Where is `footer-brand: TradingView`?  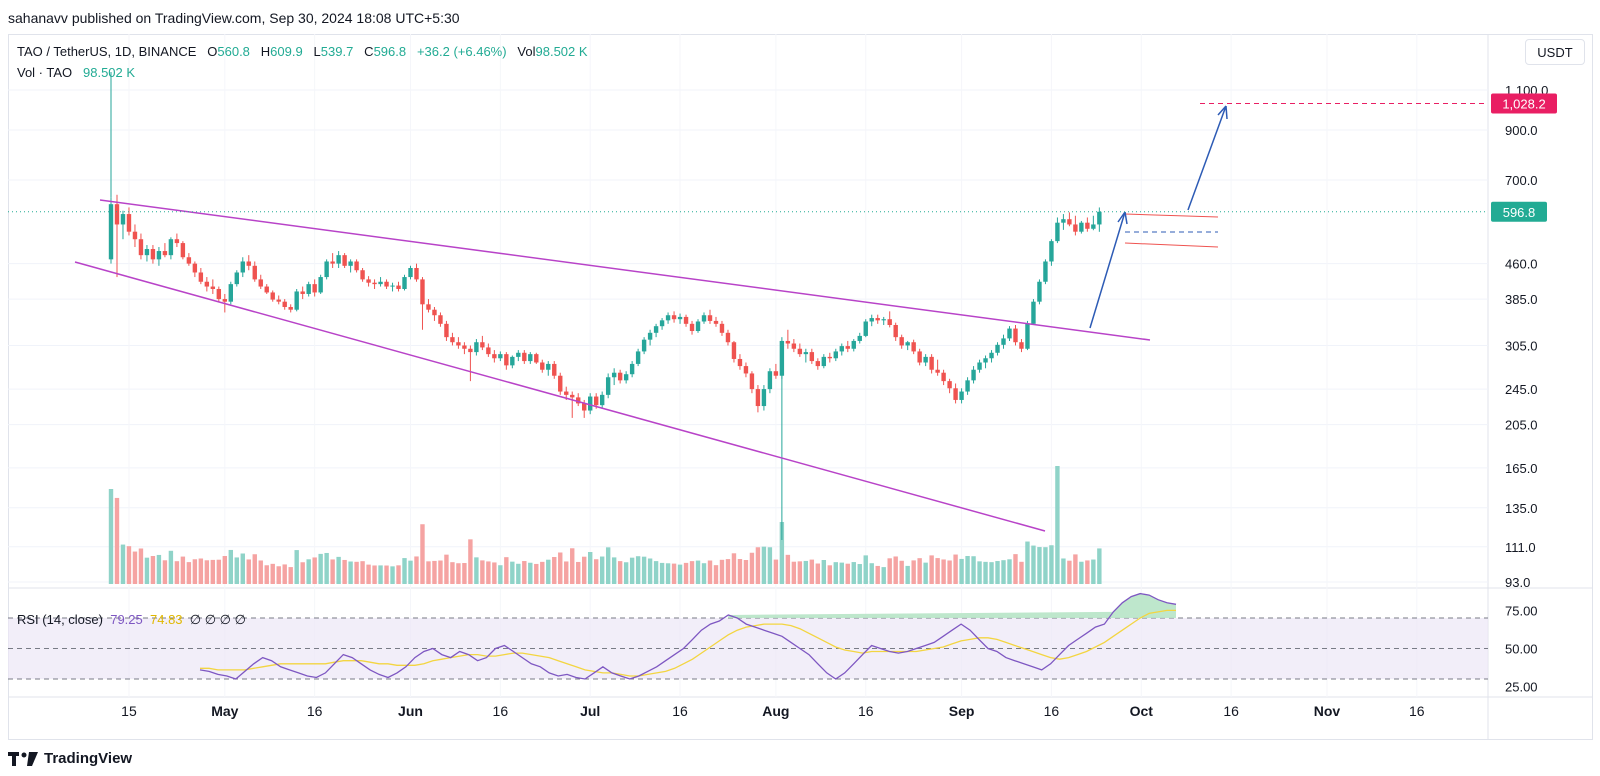
footer-brand: TradingView is located at coordinates (70, 758).